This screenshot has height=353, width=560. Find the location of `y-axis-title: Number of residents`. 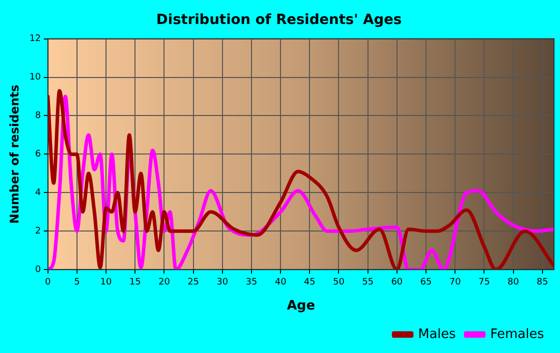

y-axis-title: Number of residents is located at coordinates (14, 154).